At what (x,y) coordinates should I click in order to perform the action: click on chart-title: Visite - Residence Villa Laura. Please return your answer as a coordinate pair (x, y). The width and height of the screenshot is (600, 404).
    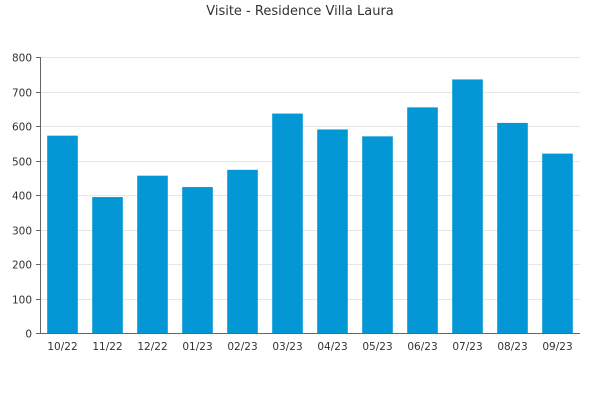
    Looking at the image, I should click on (300, 11).